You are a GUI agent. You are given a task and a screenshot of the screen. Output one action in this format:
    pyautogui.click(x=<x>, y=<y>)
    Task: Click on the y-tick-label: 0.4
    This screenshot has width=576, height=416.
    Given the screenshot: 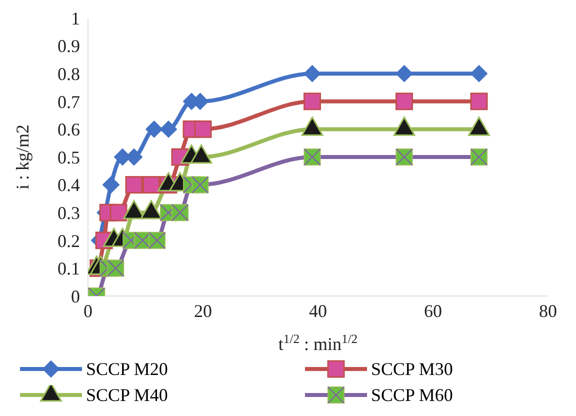 What is the action you would take?
    pyautogui.click(x=69, y=185)
    